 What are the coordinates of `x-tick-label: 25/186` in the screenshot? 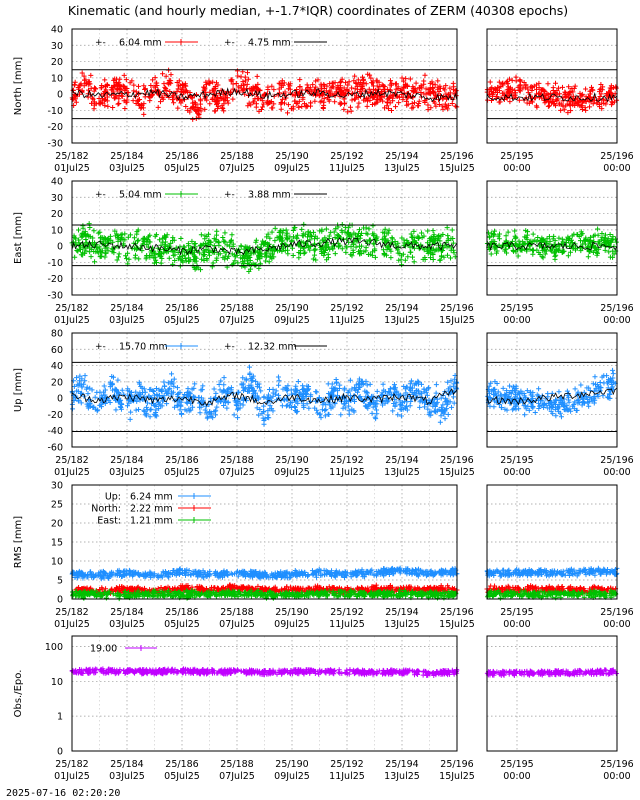 It's located at (181, 612).